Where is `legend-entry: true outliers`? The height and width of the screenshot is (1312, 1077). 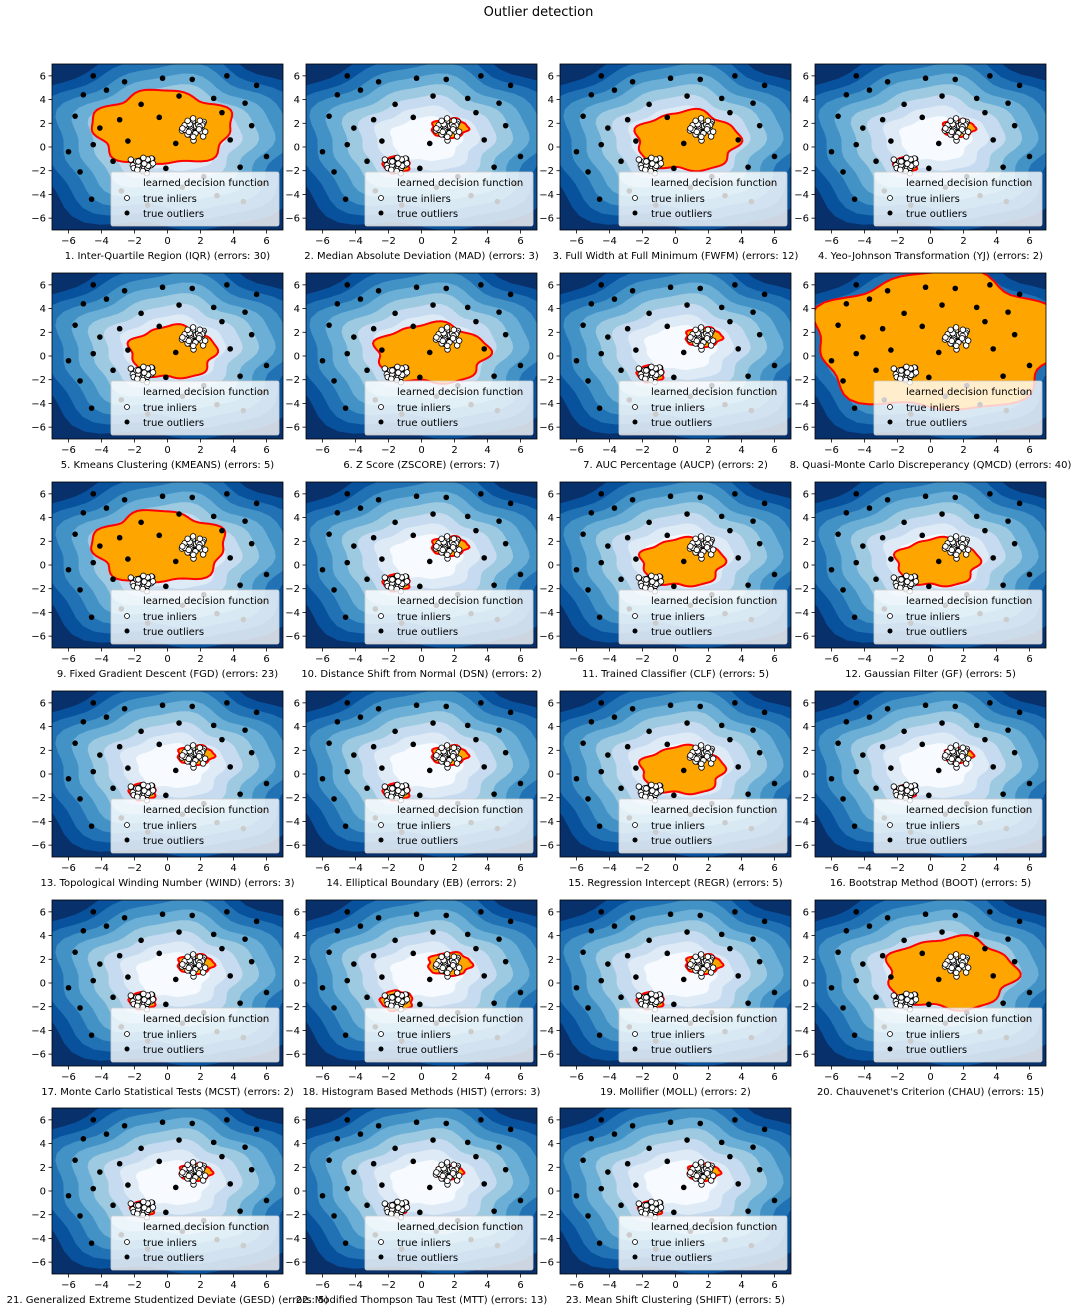
legend-entry: true outliers is located at coordinates (681, 423).